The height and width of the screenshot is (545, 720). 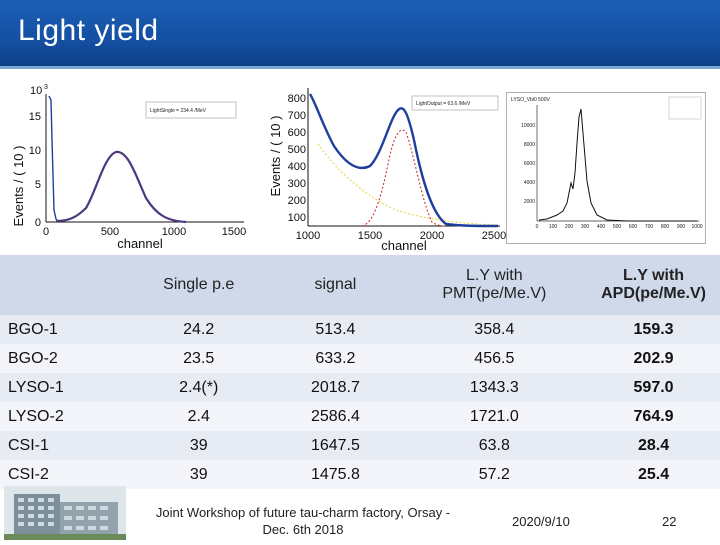 I want to click on table-cell: BGO-1, so click(x=64, y=329).